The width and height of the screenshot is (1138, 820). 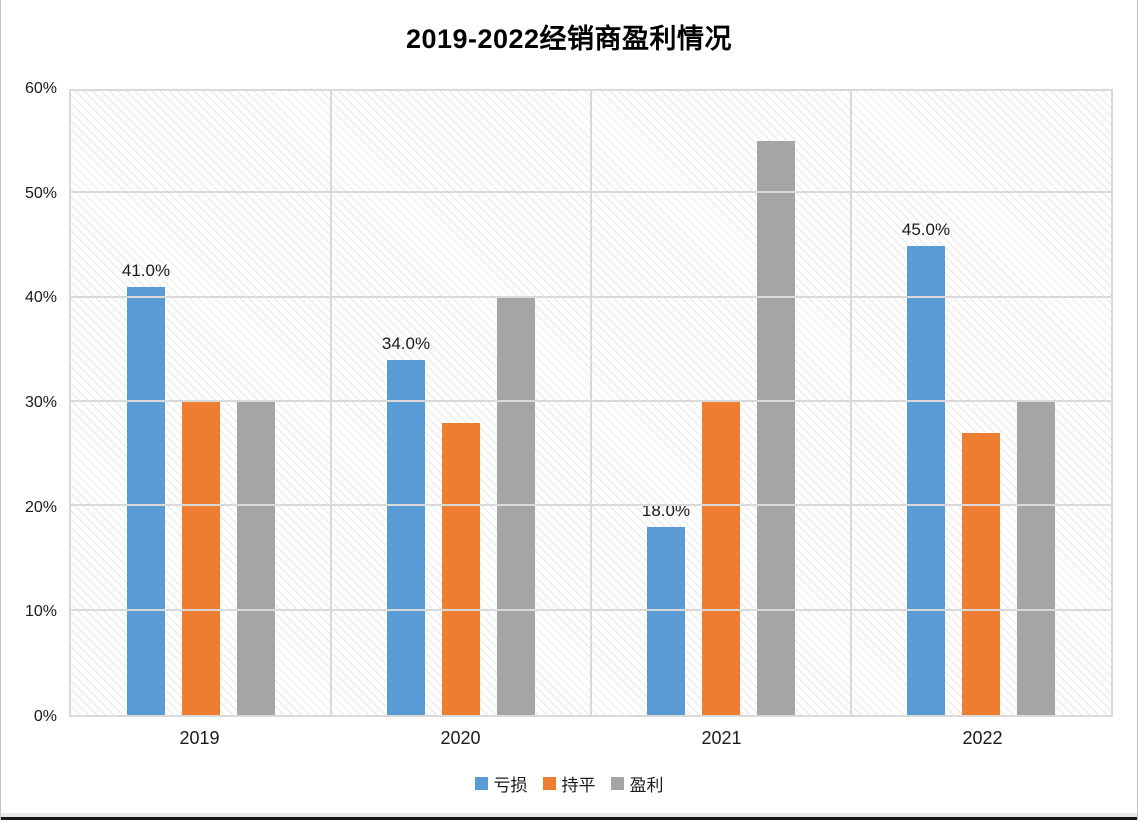 What do you see at coordinates (406, 524) in the screenshot?
I see `bar-series0-2020: 34.0%` at bounding box center [406, 524].